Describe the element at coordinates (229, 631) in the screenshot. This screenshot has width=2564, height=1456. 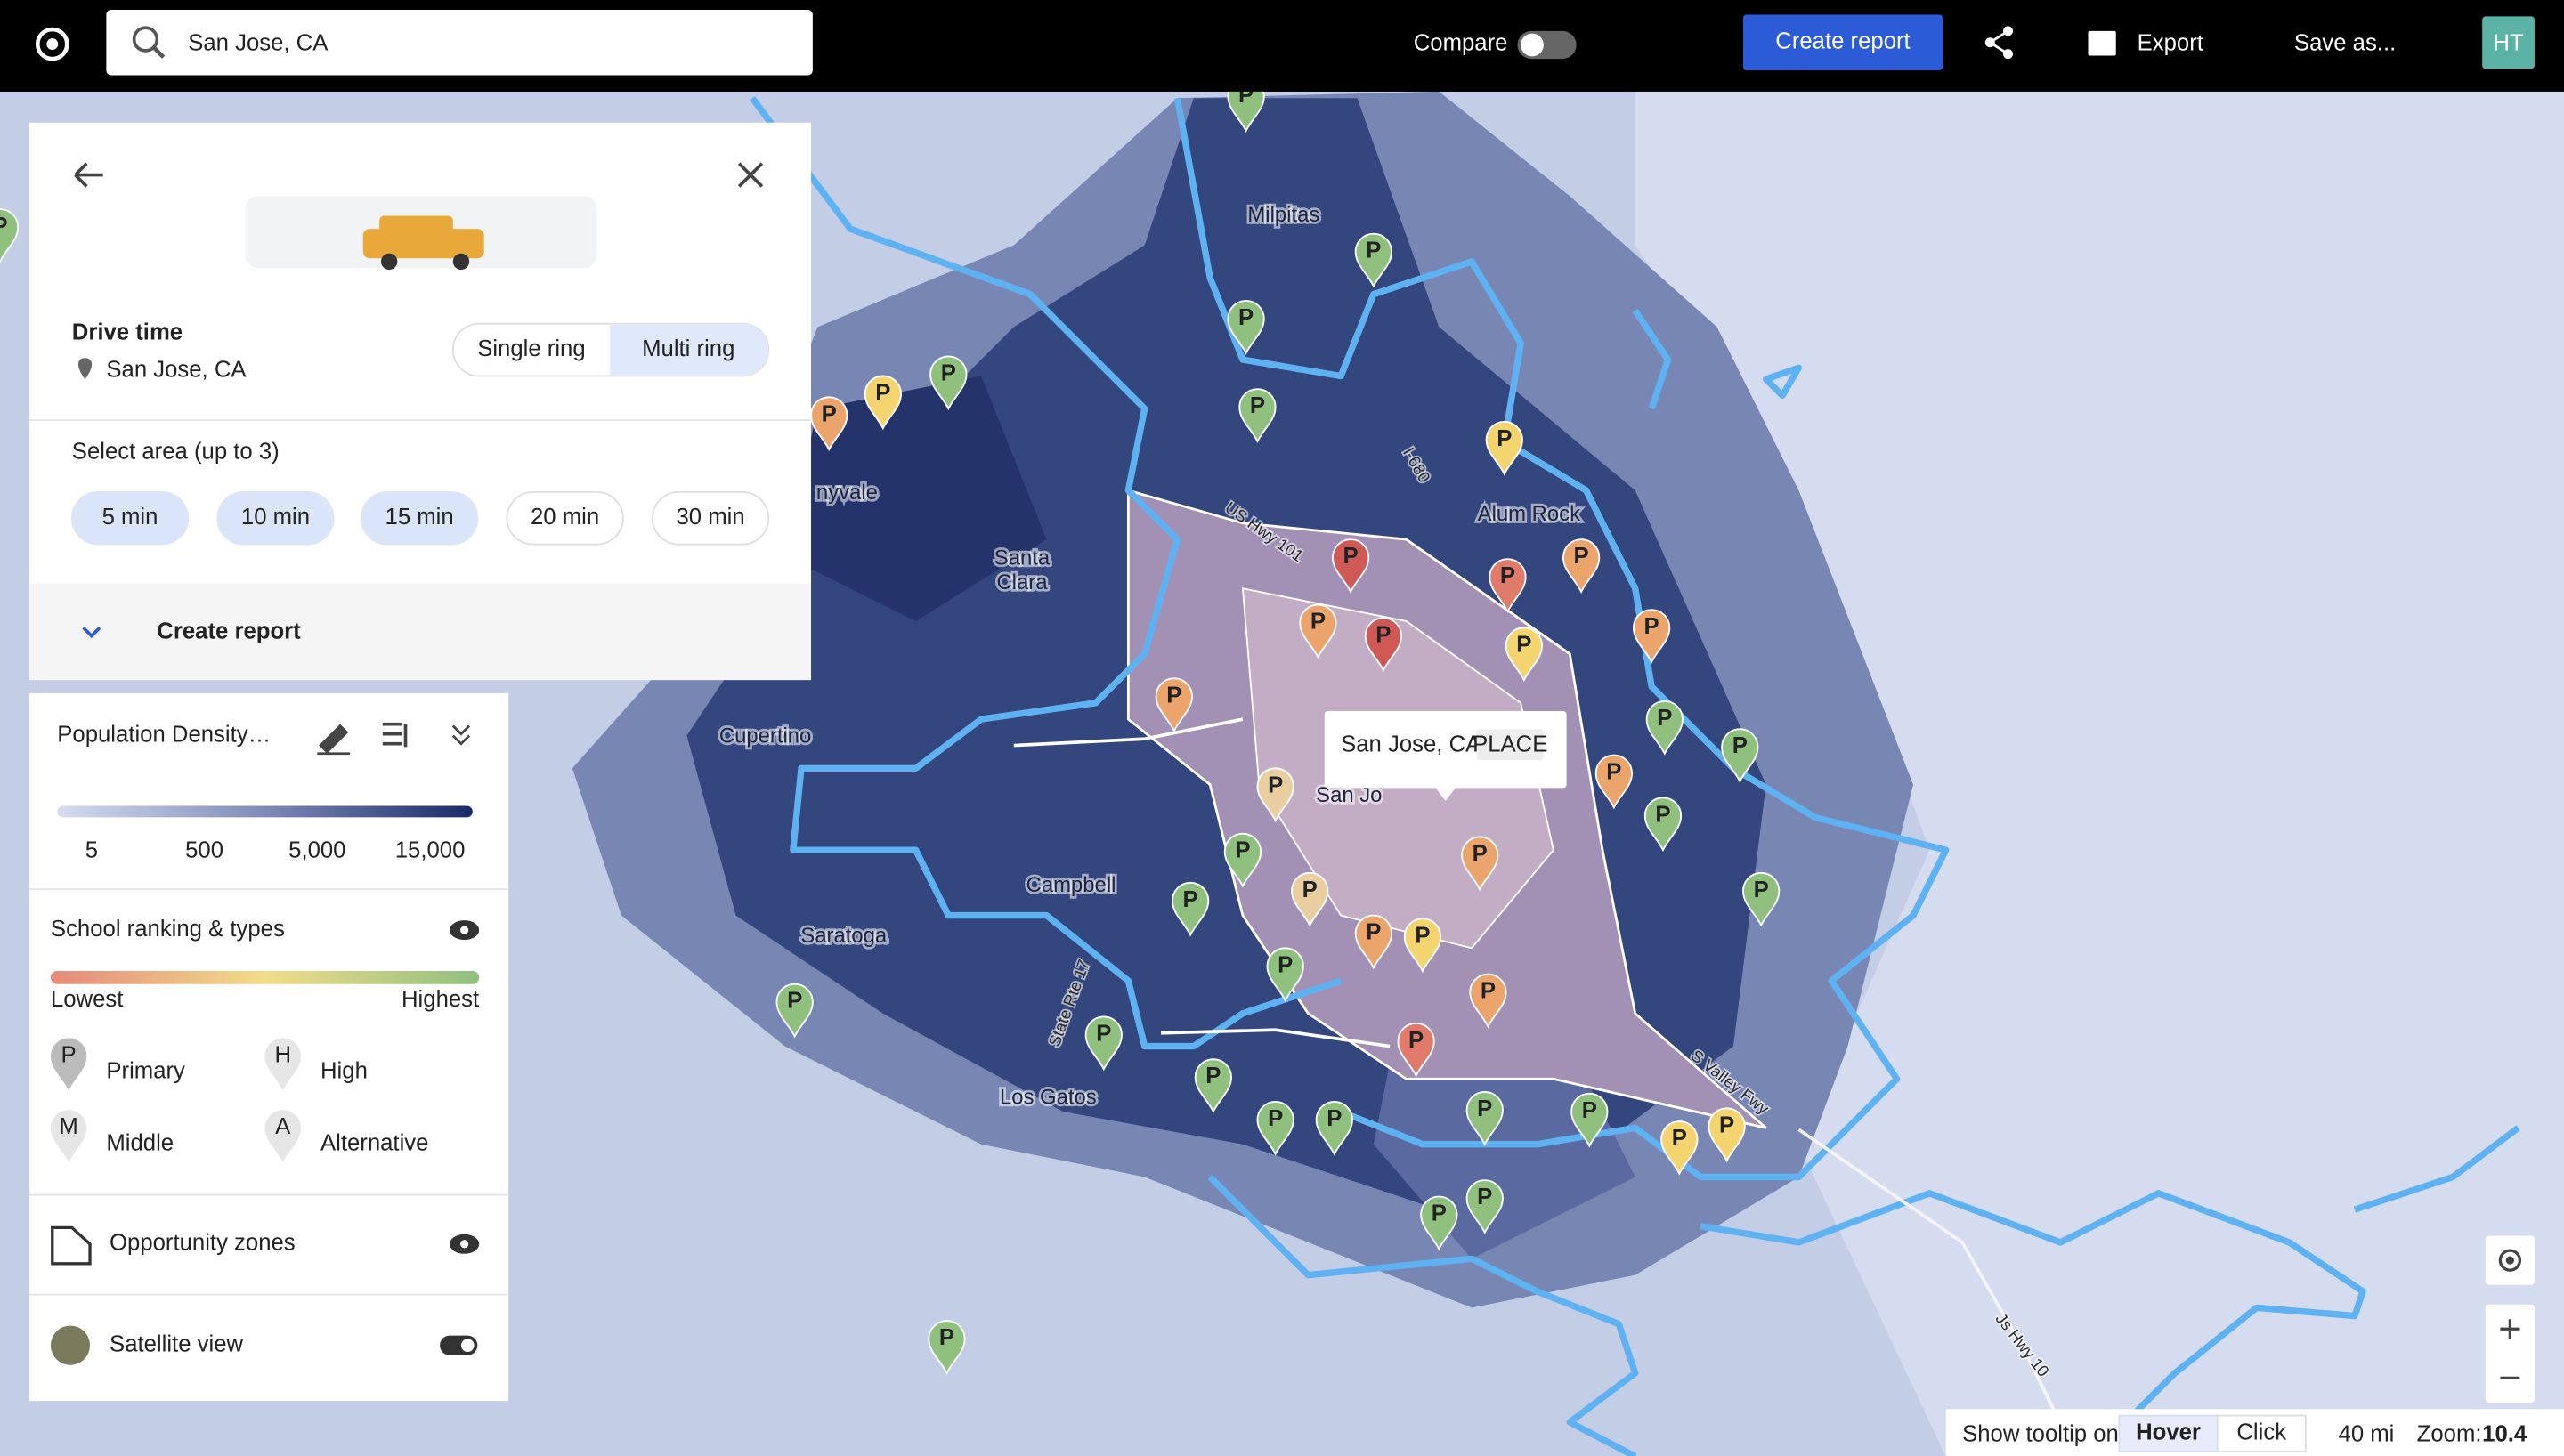
I see `create-report-text: Create report` at that location.